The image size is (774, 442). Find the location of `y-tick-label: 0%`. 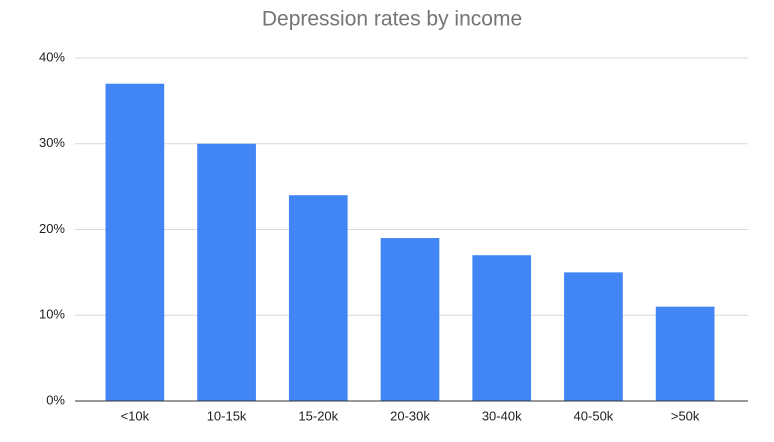

y-tick-label: 0% is located at coordinates (55, 399).